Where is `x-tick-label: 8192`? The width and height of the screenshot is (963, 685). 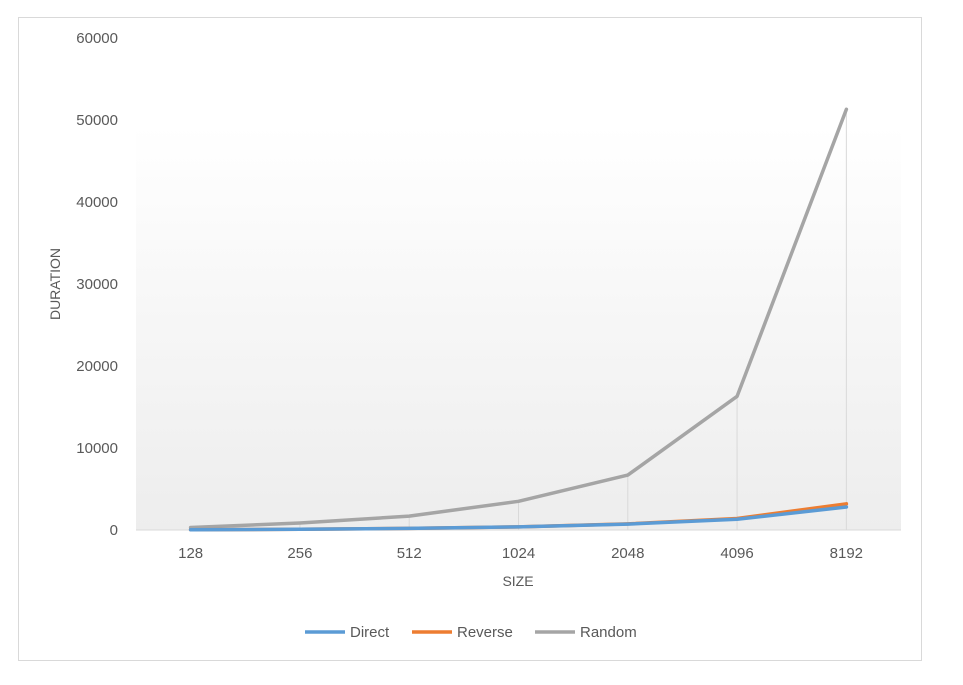
x-tick-label: 8192 is located at coordinates (846, 553).